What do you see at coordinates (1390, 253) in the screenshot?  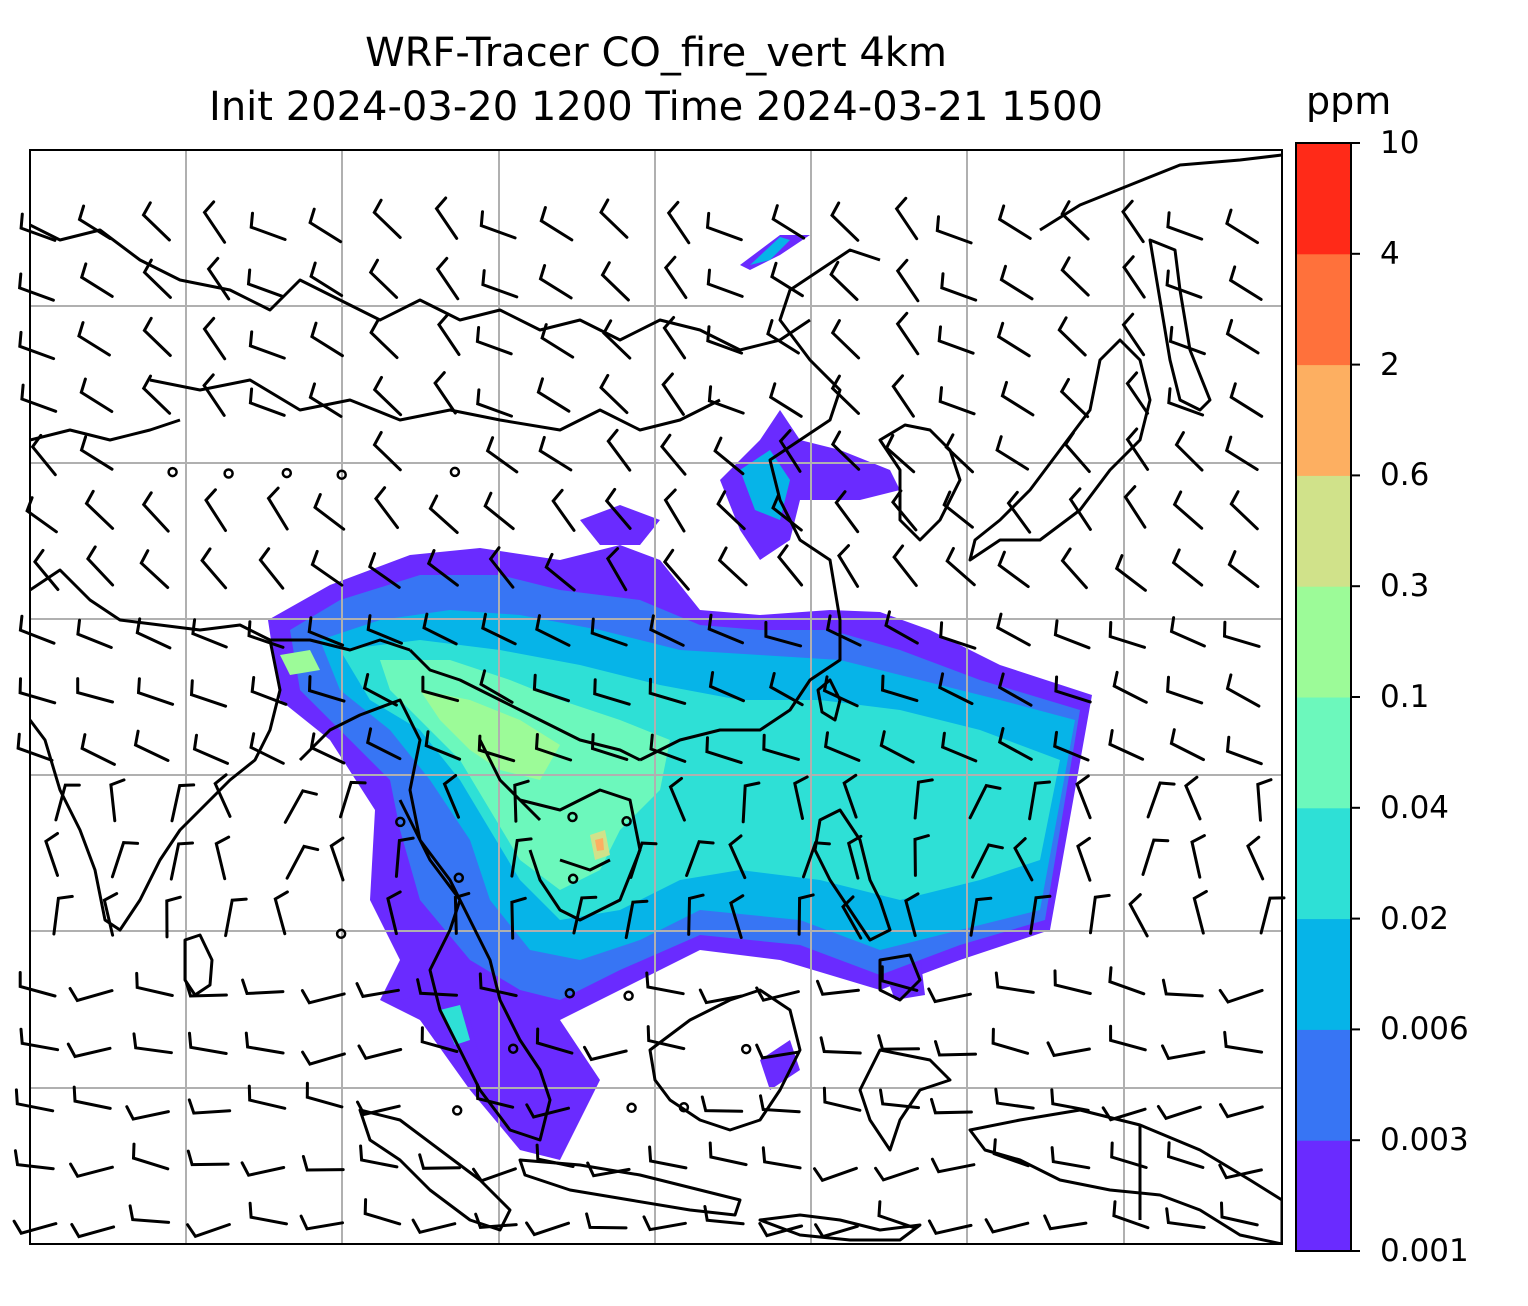 I see `colorbar-tick-label: 4` at bounding box center [1390, 253].